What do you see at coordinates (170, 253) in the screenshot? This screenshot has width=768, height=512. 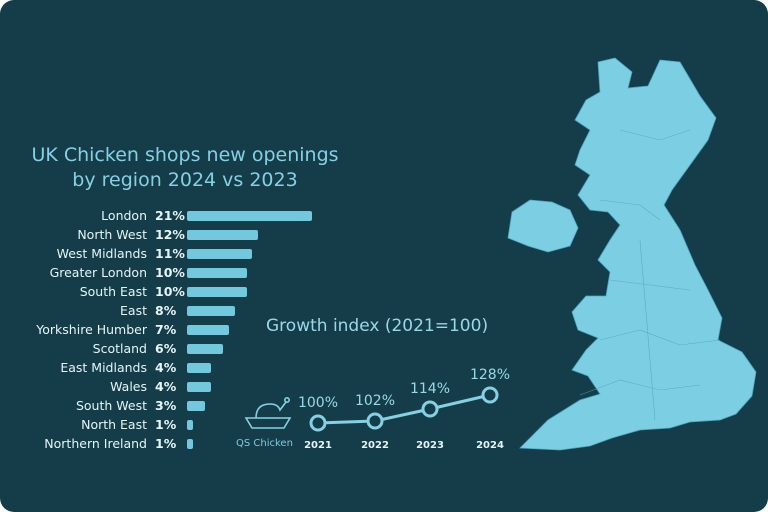 I see `bar-value-label: 11%` at bounding box center [170, 253].